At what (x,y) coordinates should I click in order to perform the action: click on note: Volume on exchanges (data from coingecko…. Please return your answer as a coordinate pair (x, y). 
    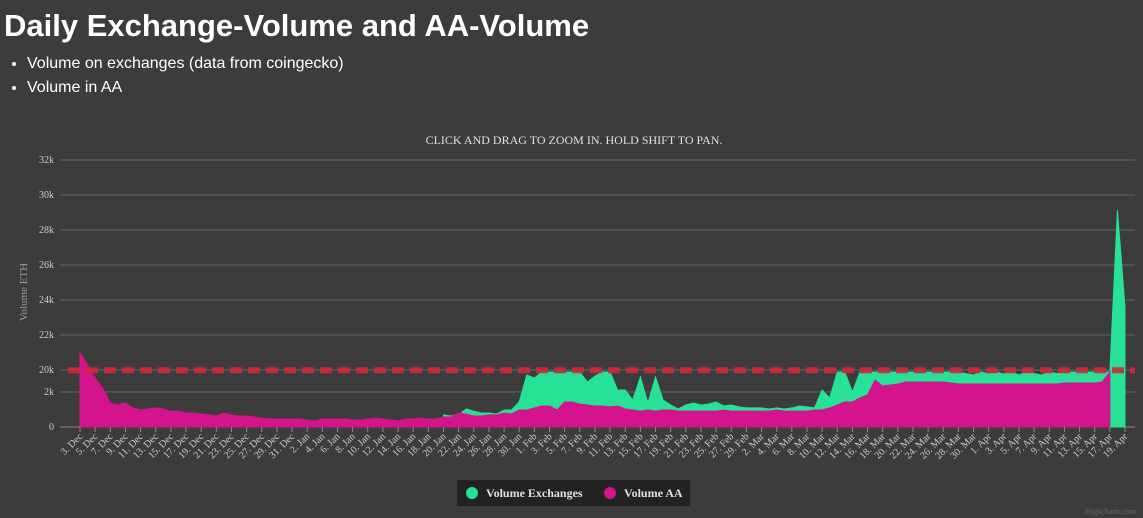
    Looking at the image, I should click on (185, 64).